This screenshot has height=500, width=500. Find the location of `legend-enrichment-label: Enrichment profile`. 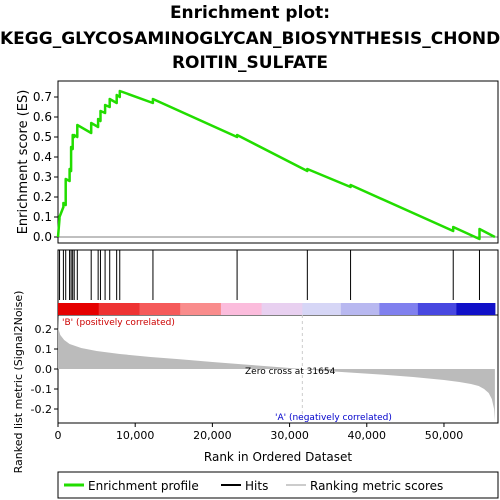

legend-enrichment-label: Enrichment profile is located at coordinates (143, 486).